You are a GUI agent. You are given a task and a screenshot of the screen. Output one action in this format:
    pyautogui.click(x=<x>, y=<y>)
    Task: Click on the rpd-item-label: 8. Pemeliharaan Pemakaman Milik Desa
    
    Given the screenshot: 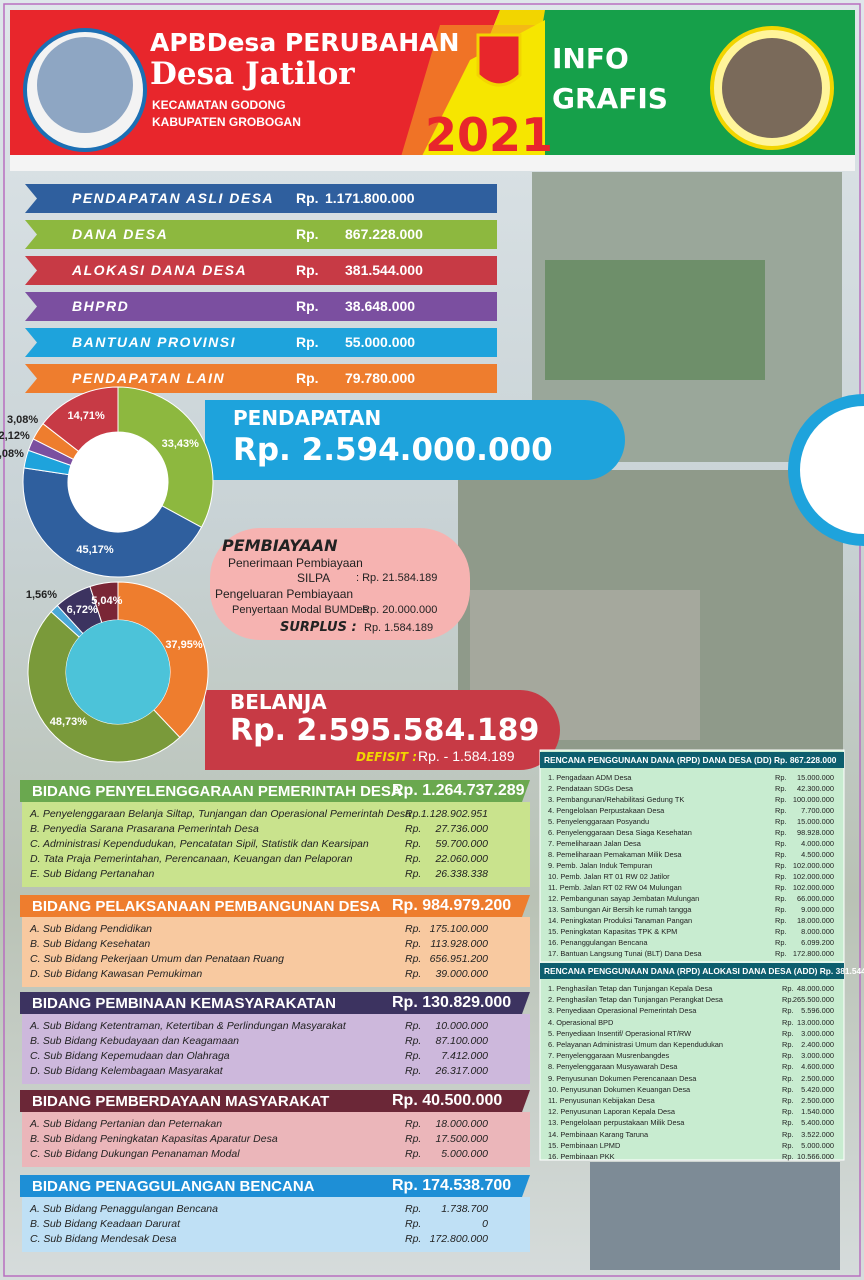 What is the action you would take?
    pyautogui.click(x=615, y=854)
    